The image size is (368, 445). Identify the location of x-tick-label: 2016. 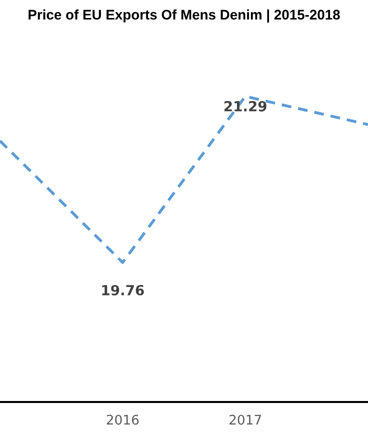
(122, 419).